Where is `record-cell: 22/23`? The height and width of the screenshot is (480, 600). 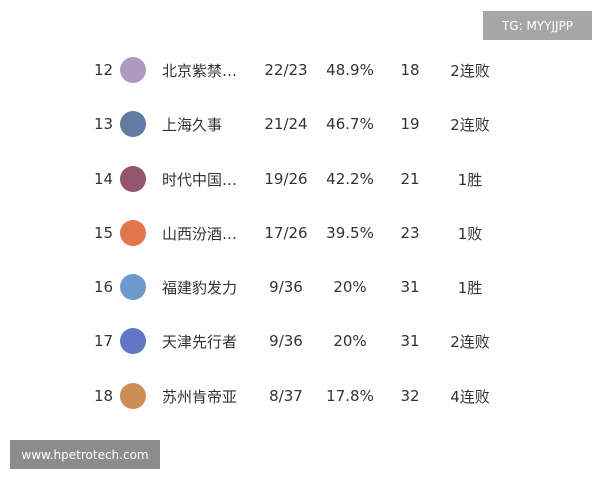
record-cell: 22/23 is located at coordinates (286, 70).